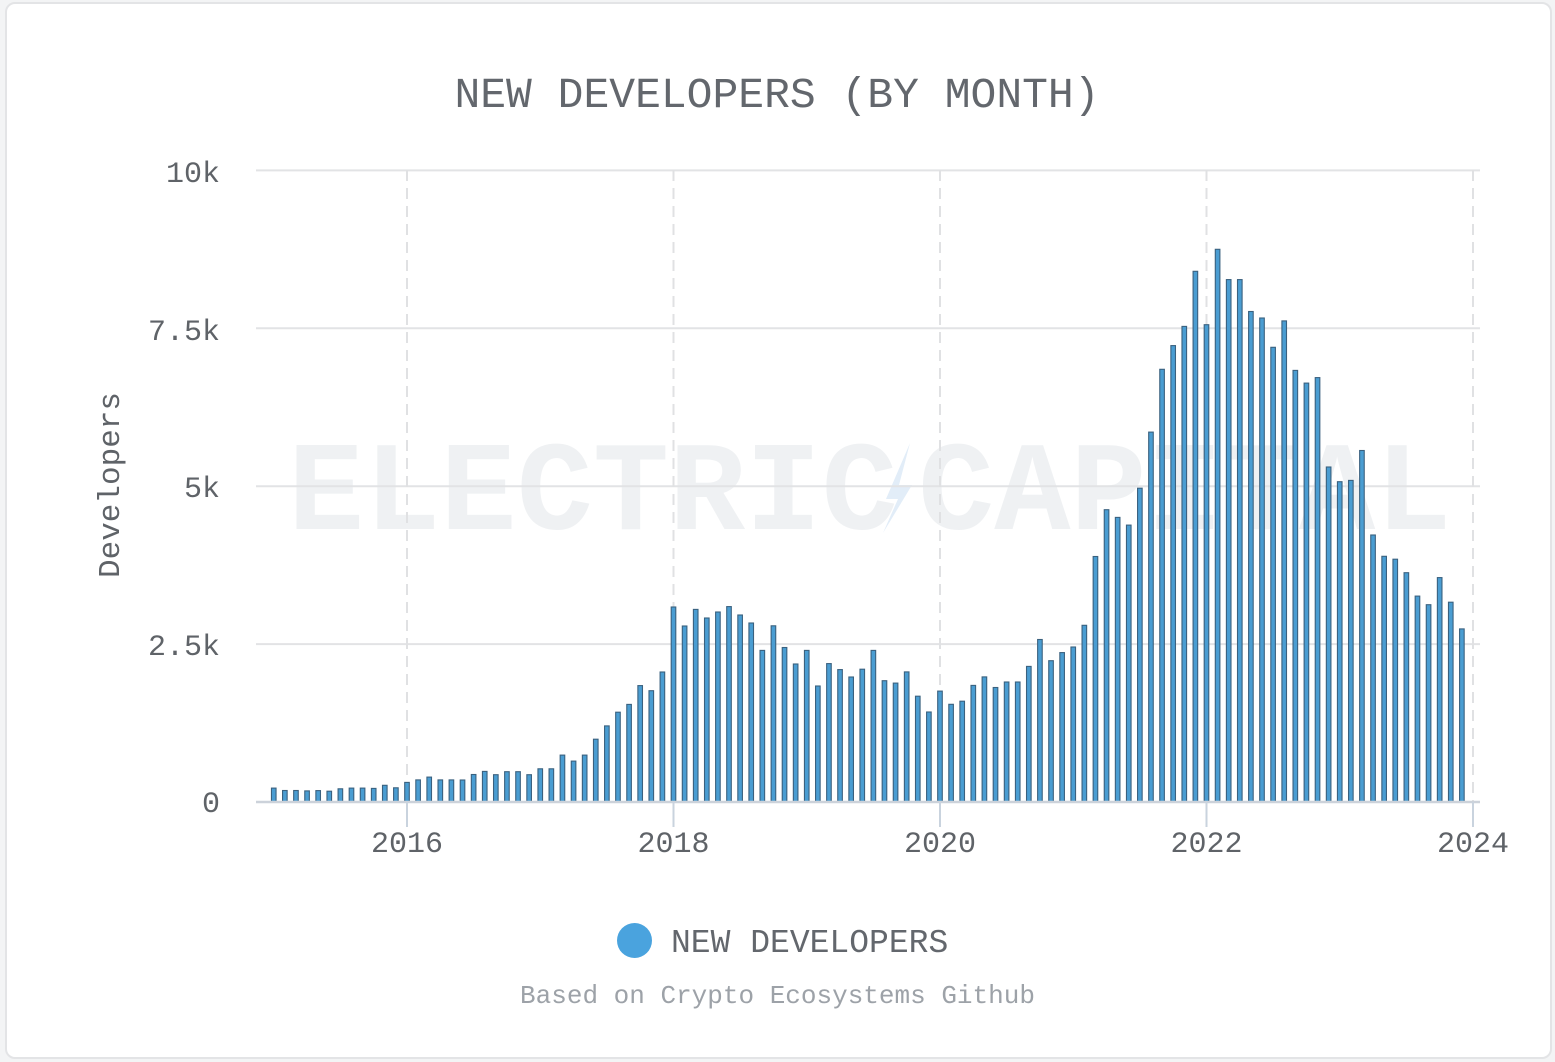  Describe the element at coordinates (202, 490) in the screenshot. I see `svg-text: 5k` at that location.